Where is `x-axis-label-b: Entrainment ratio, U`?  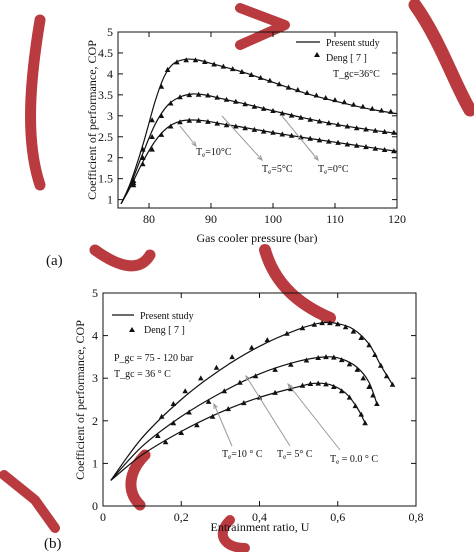
x-axis-label-b: Entrainment ratio, U is located at coordinates (260, 527).